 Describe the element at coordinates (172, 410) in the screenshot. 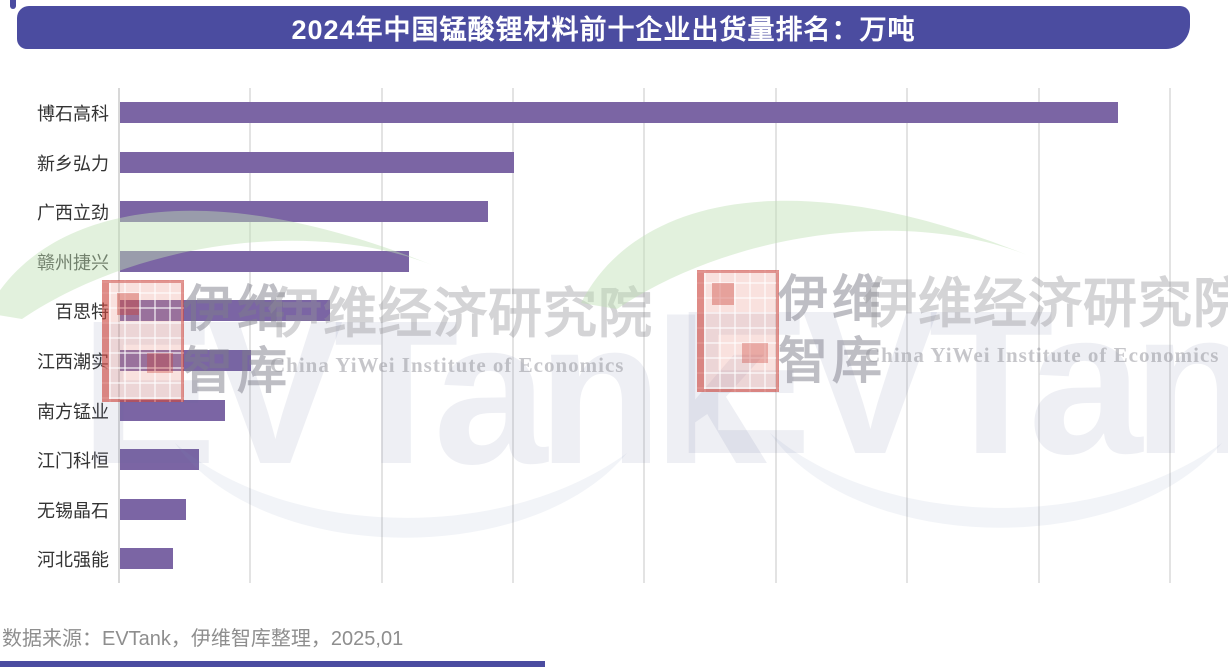

I see `bar-南方锰业` at that location.